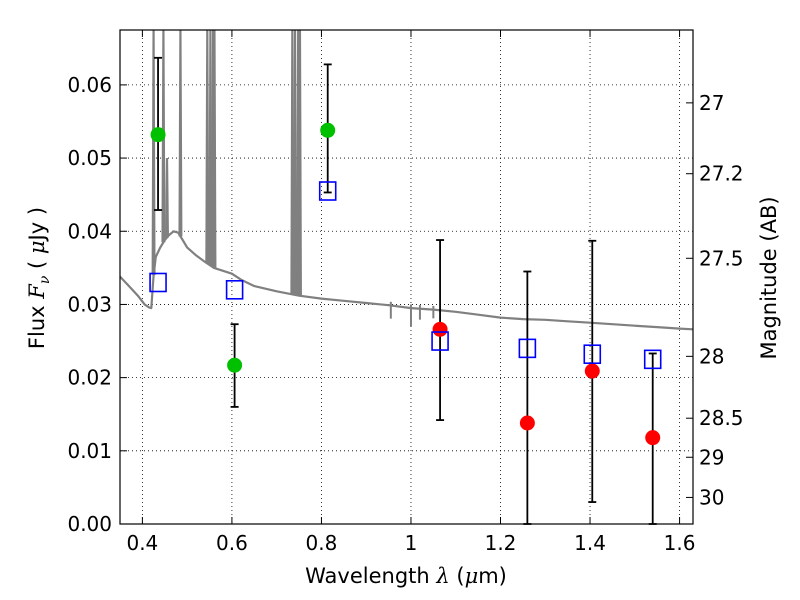  What do you see at coordinates (322, 543) in the screenshot?
I see `x-tick-label: 0.8` at bounding box center [322, 543].